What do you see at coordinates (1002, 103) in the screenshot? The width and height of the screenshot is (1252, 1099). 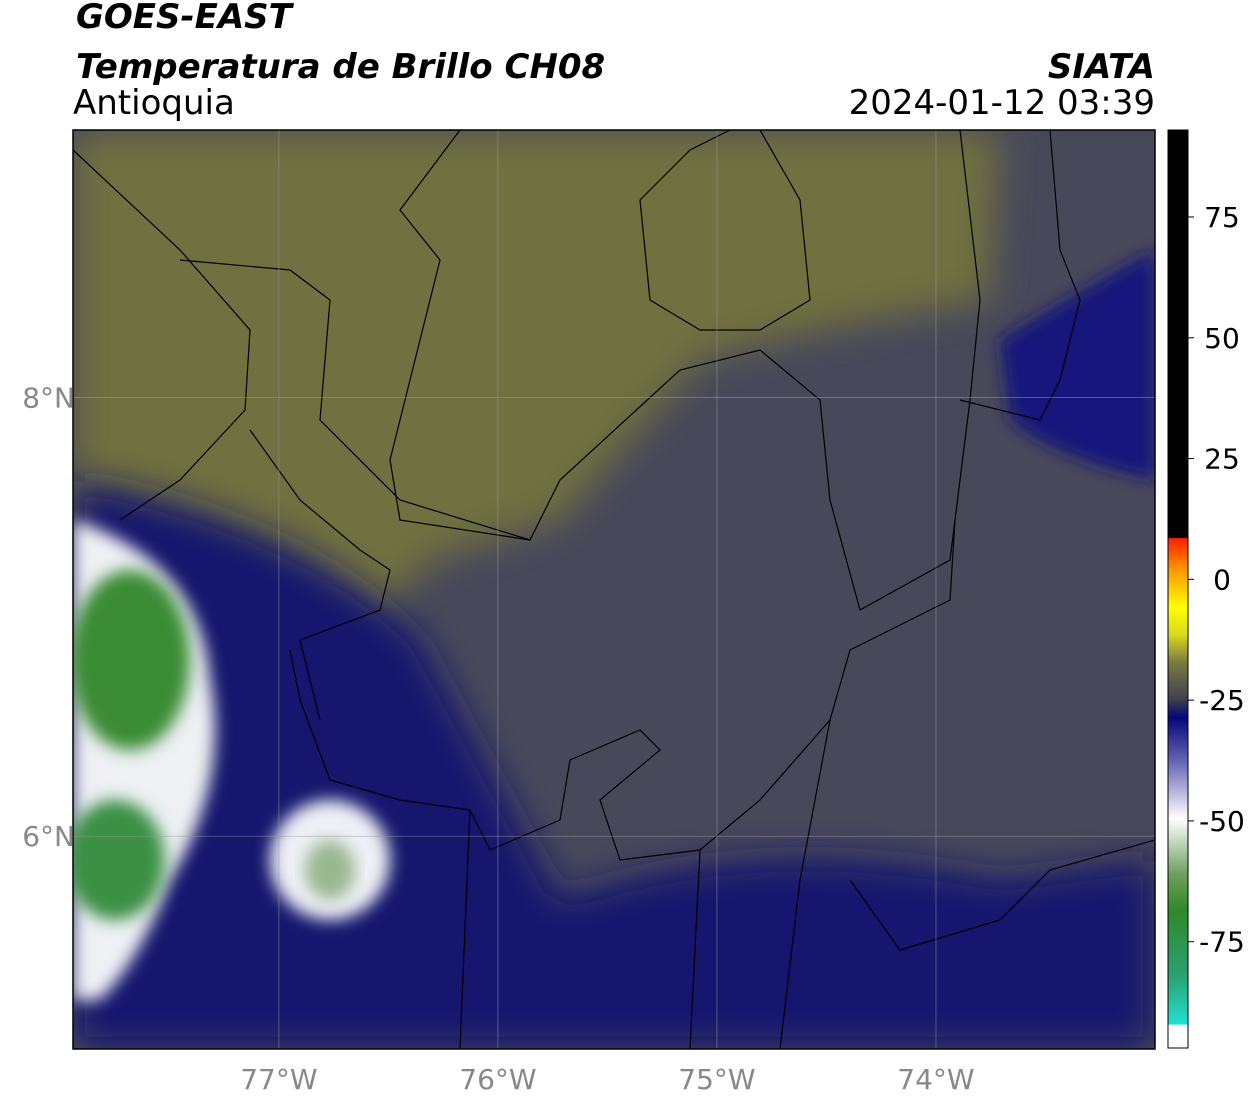 I see `datetime: 2024-01-12 03:39` at bounding box center [1002, 103].